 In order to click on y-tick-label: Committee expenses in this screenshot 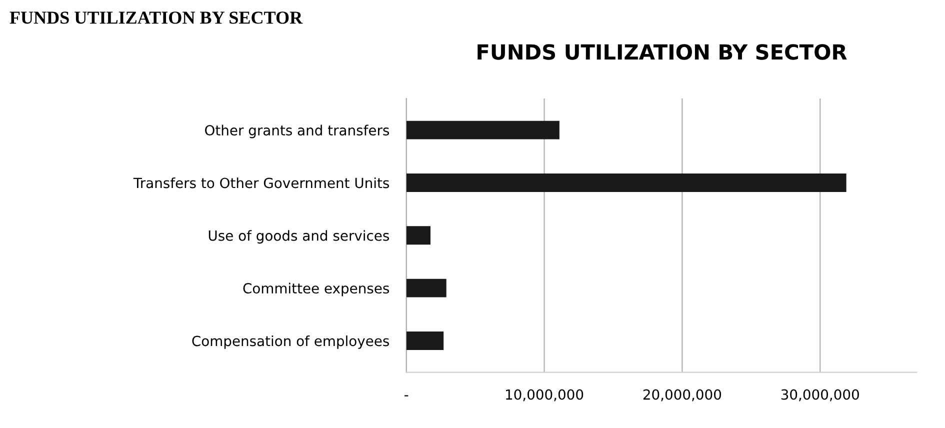, I will do `click(316, 289)`.